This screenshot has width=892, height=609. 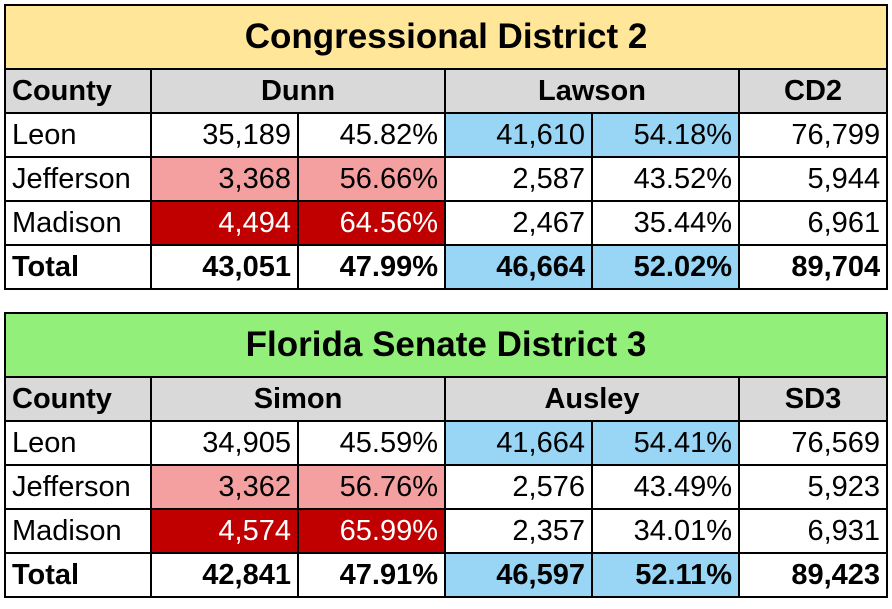 What do you see at coordinates (446, 345) in the screenshot?
I see `table-title: Florida Senate District 3` at bounding box center [446, 345].